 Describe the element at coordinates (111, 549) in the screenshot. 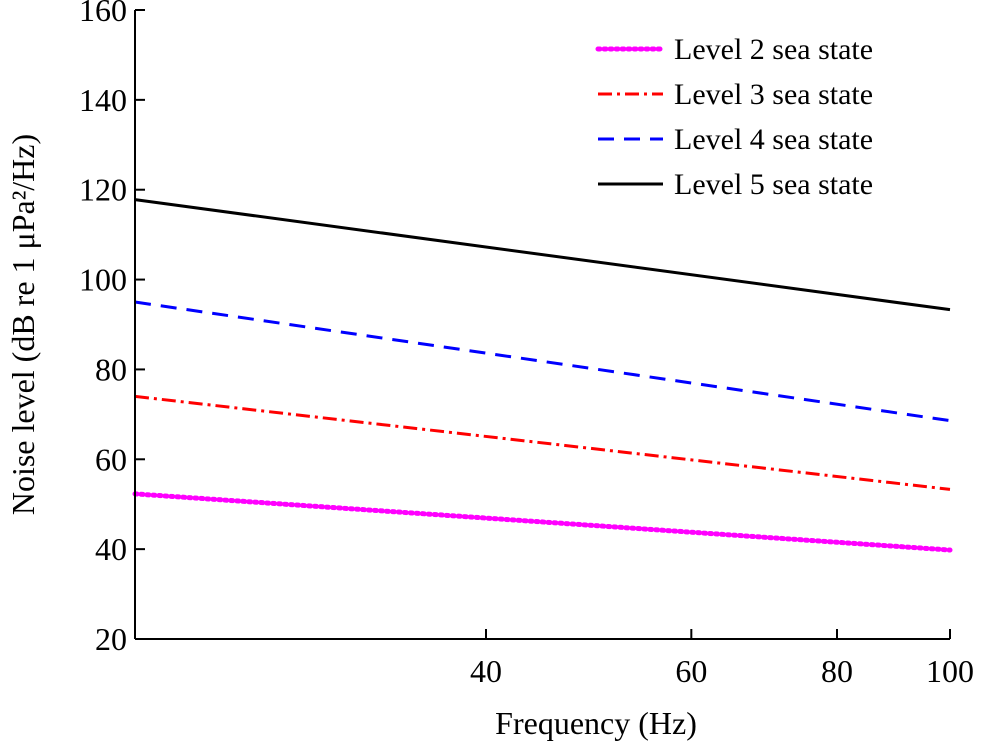

I see `y-tick-label: 40` at that location.